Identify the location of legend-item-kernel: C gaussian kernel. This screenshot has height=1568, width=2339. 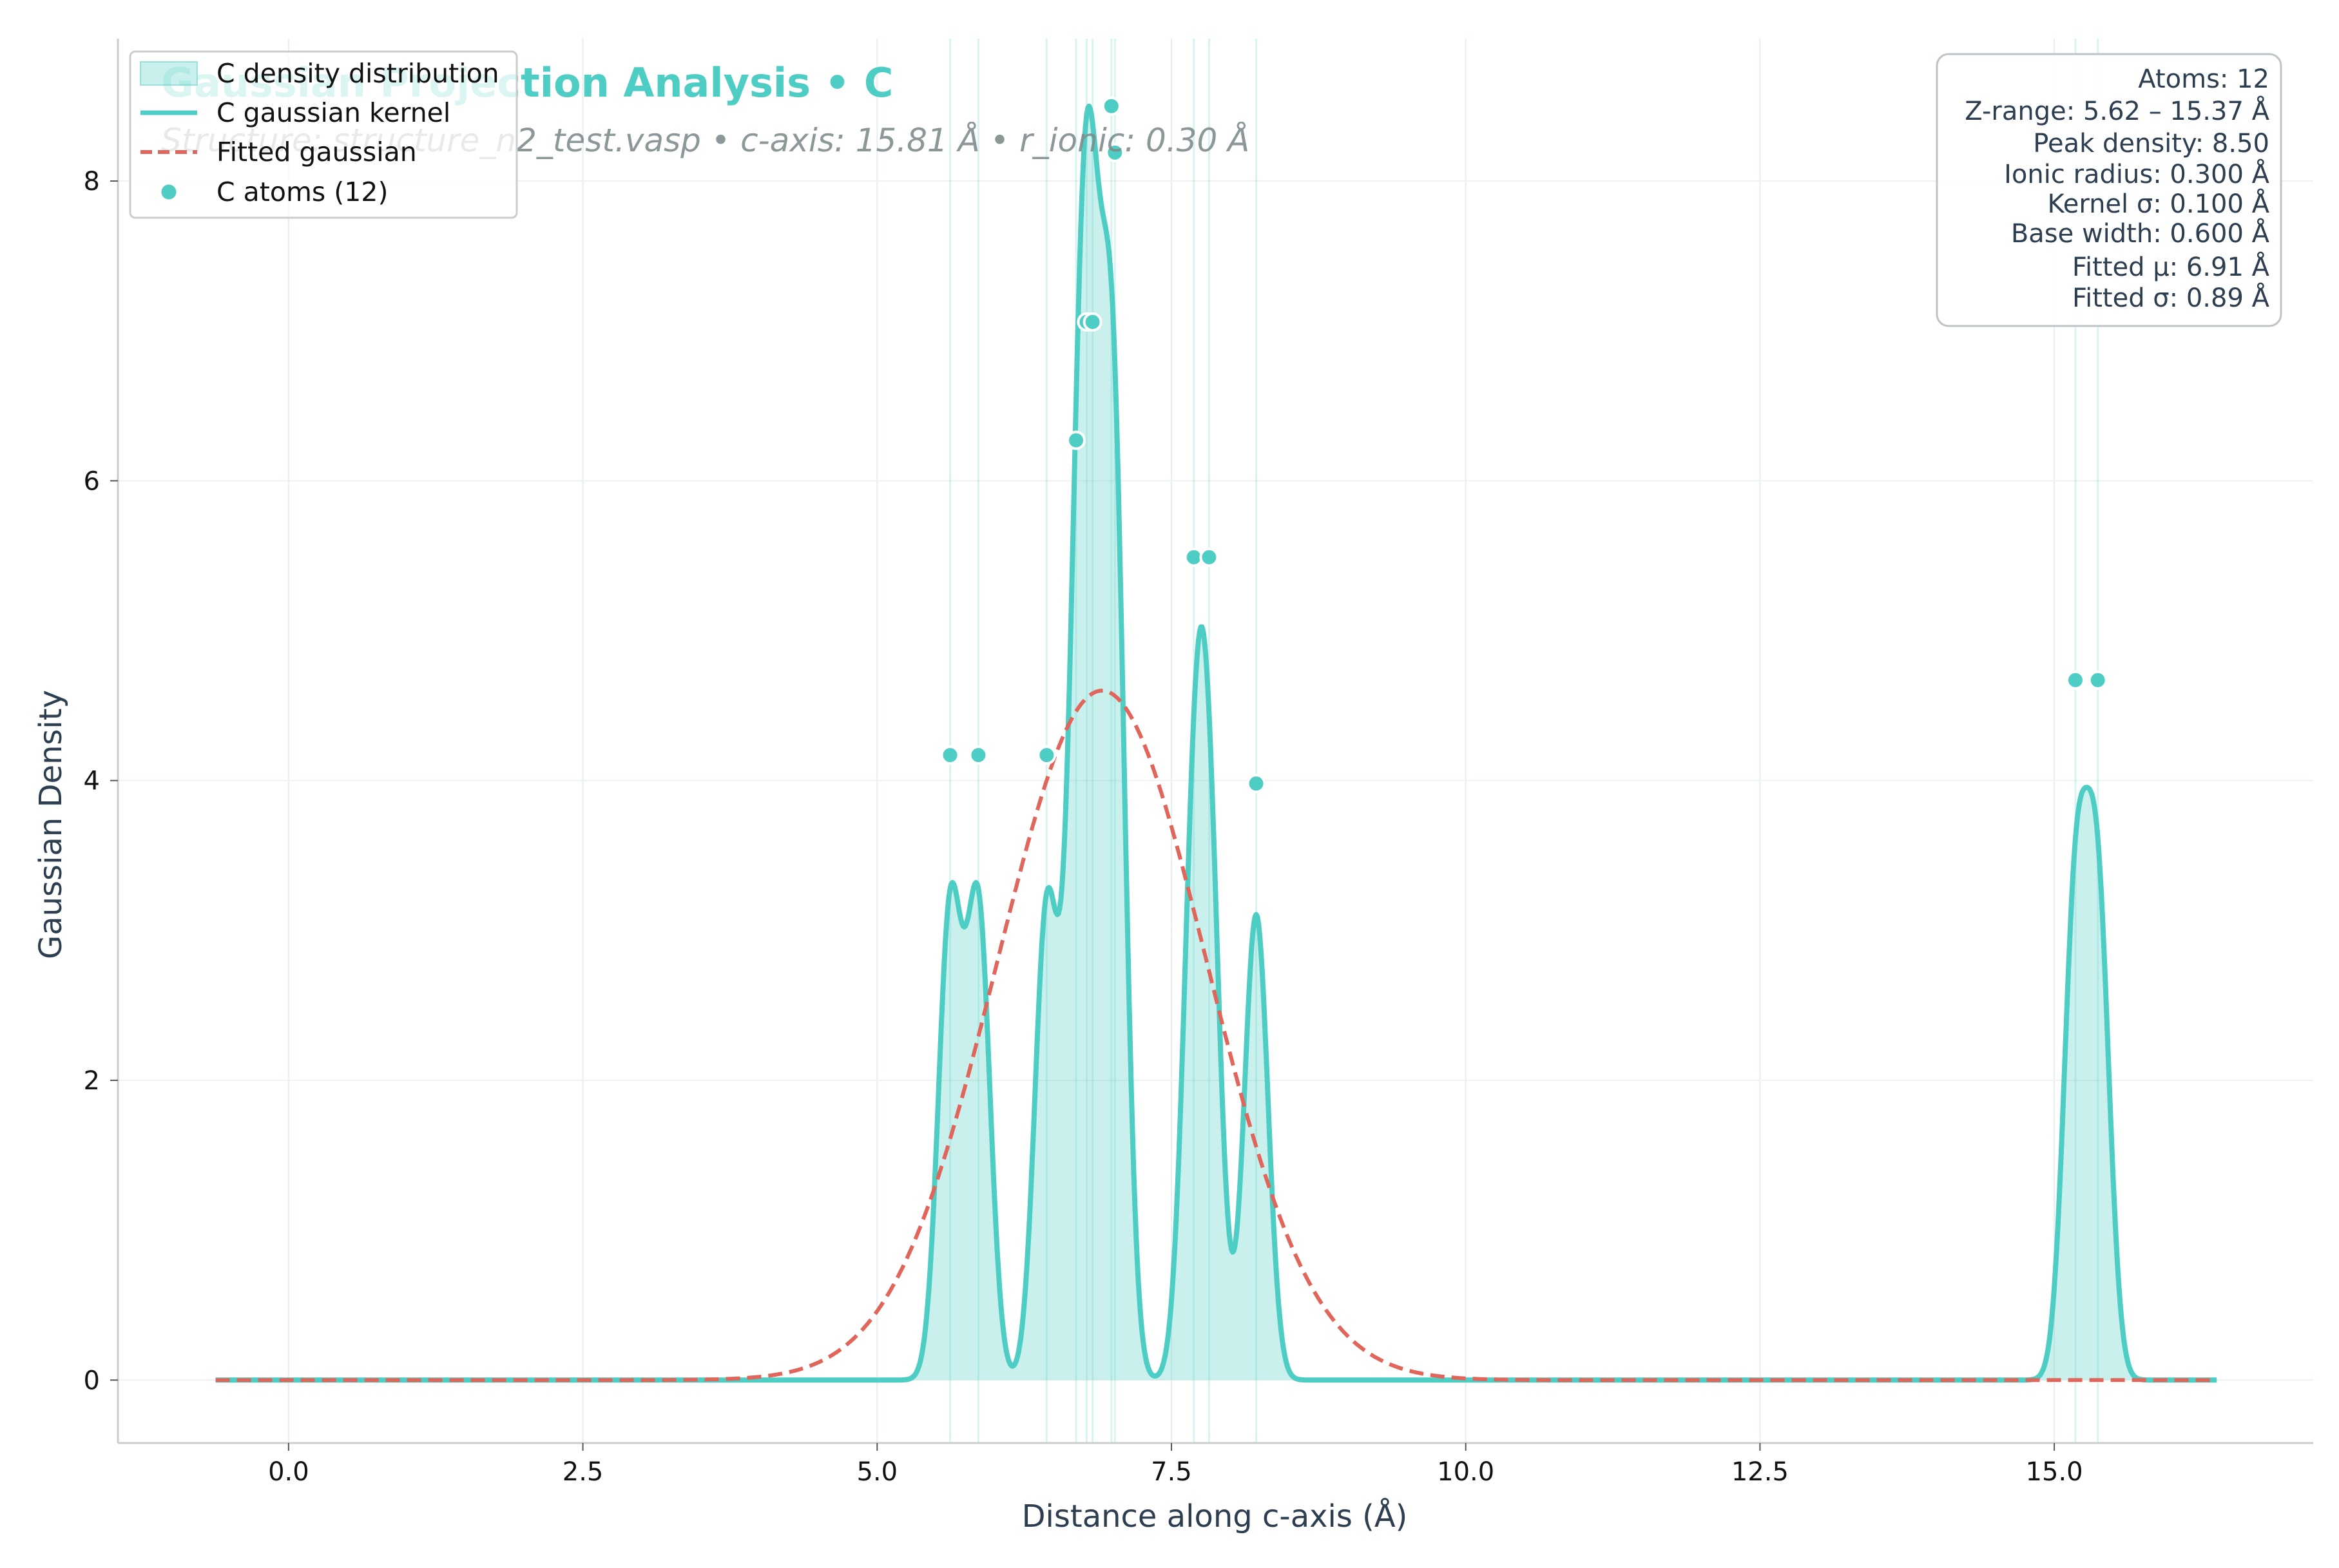
(295, 113).